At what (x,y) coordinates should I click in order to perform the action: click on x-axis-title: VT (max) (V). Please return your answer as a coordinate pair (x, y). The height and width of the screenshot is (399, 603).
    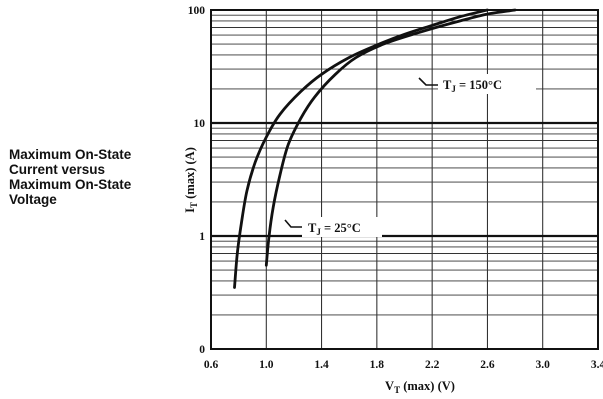
    Looking at the image, I should click on (420, 387).